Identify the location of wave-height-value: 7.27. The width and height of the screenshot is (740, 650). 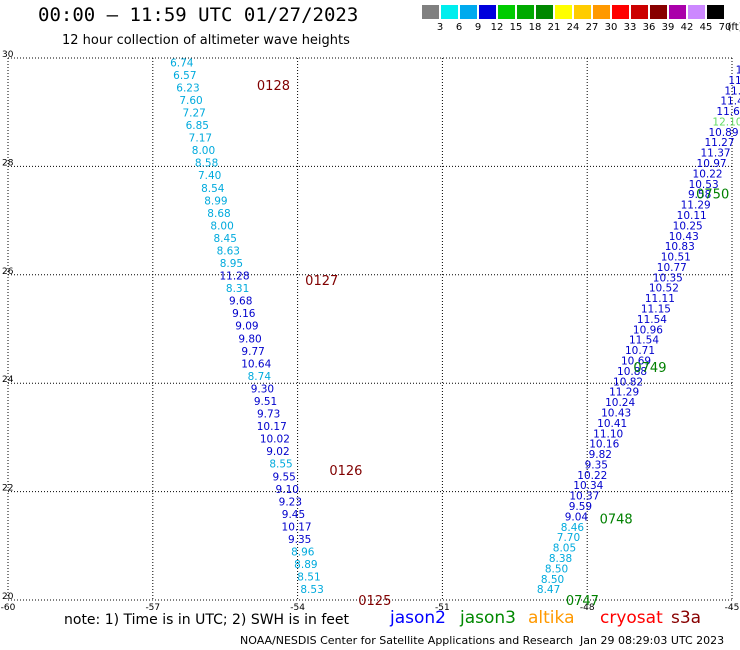
(193, 114).